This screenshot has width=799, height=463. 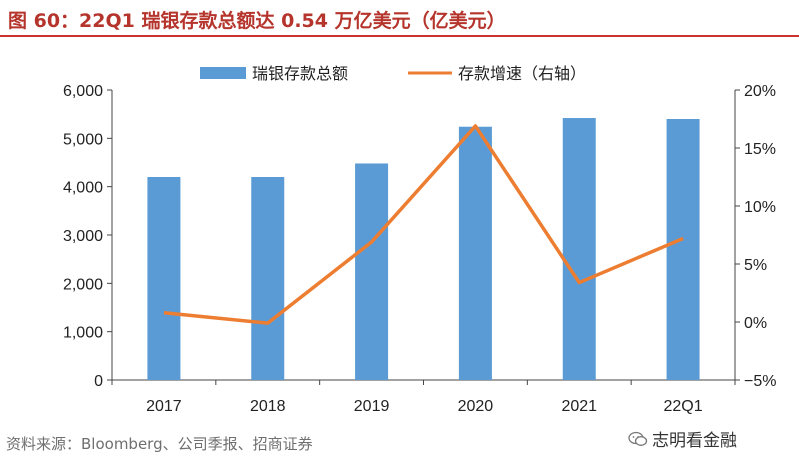 What do you see at coordinates (300, 74) in the screenshot?
I see `legend-bar-label: 瑞银存款总额` at bounding box center [300, 74].